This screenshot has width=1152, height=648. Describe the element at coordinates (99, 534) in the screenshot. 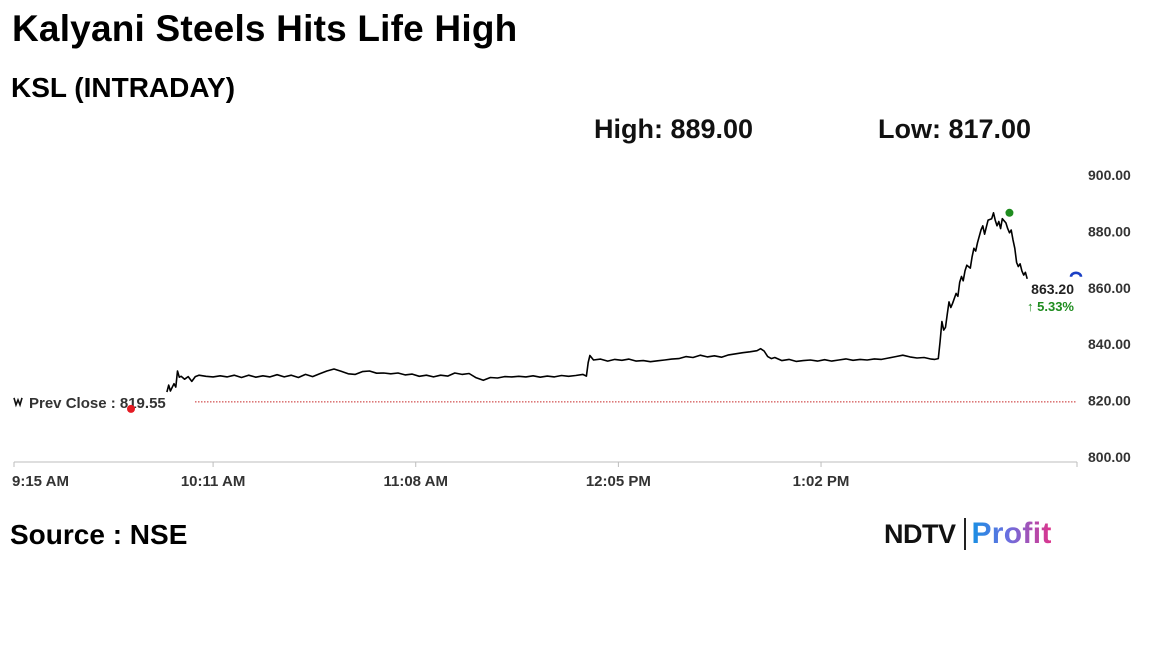

I see `source-label: Source : NSE` at that location.